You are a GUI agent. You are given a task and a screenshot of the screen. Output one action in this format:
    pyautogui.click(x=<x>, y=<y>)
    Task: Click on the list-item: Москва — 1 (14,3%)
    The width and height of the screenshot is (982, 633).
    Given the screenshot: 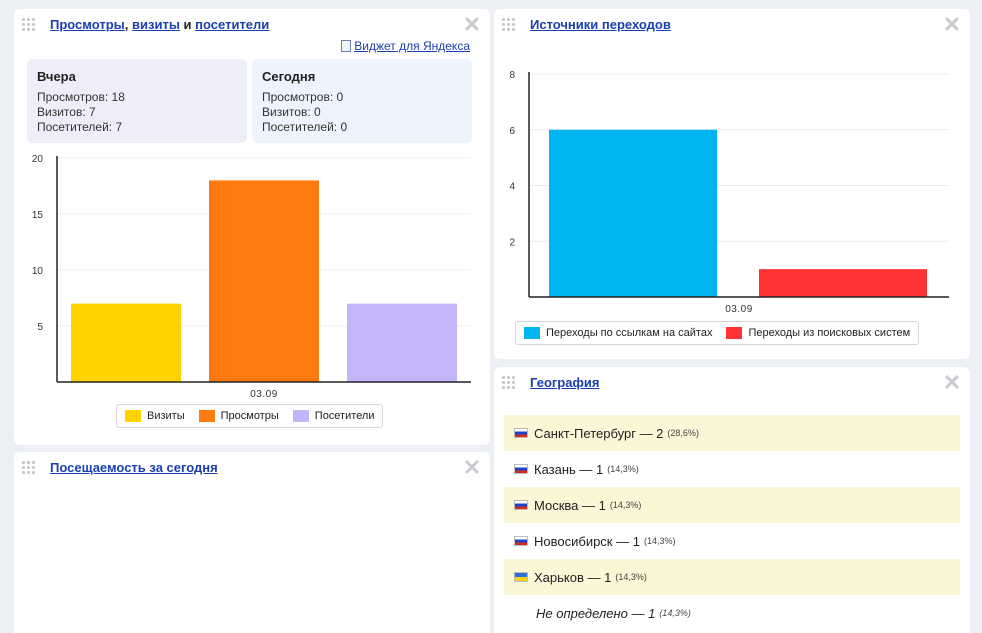 What is the action you would take?
    pyautogui.click(x=732, y=505)
    